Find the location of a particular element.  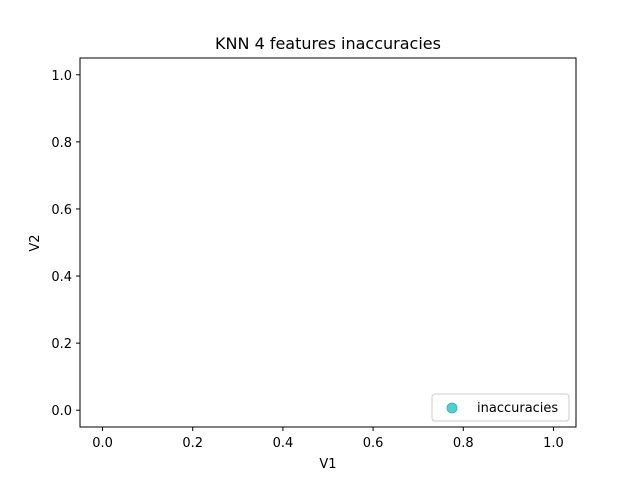

y-tick-label: 1.0 is located at coordinates (61, 76).